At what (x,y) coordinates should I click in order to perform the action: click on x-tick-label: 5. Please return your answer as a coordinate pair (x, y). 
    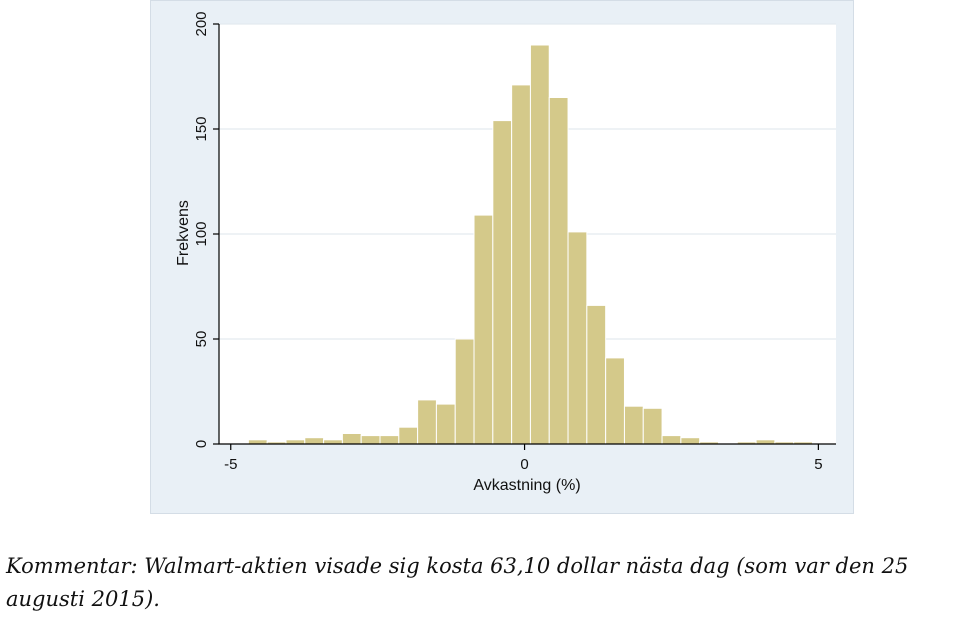
    Looking at the image, I should click on (818, 464).